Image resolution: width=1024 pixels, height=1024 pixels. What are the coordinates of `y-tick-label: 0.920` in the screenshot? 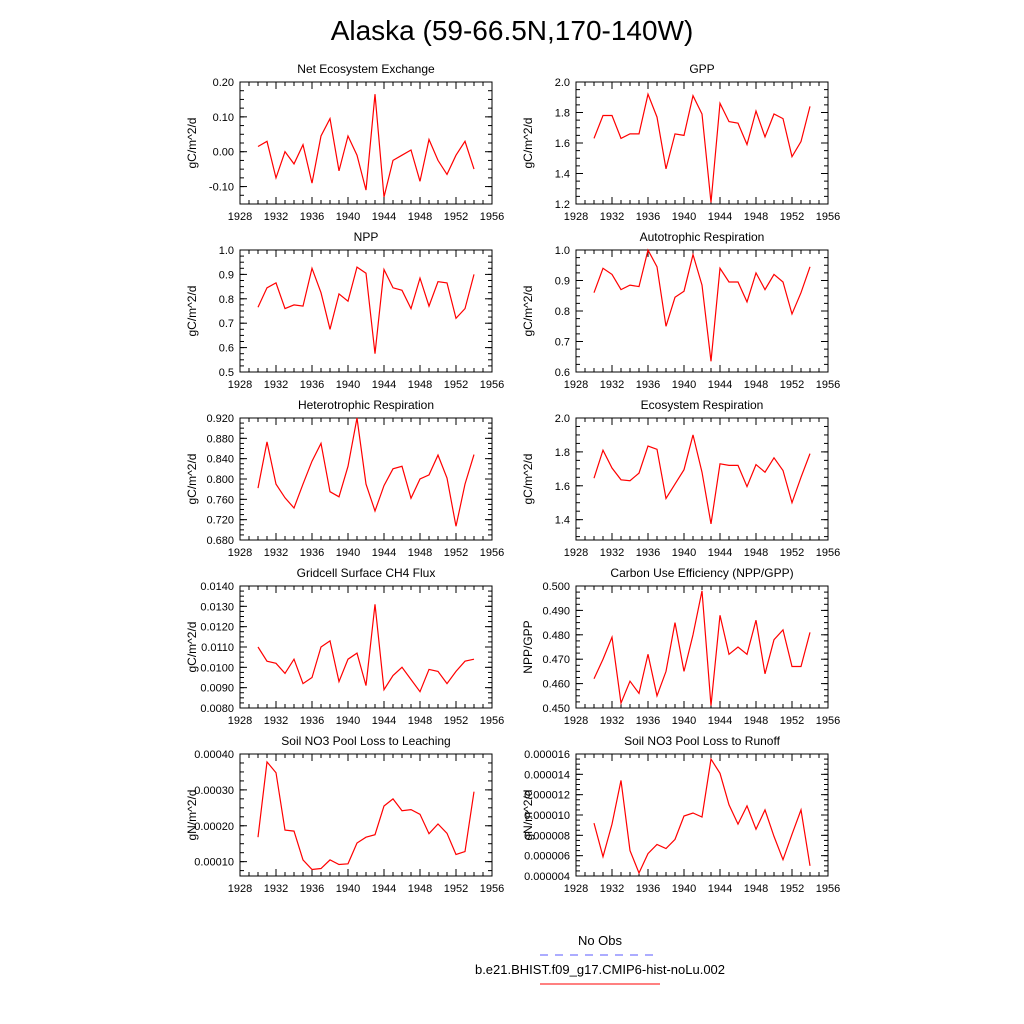 It's located at (220, 419).